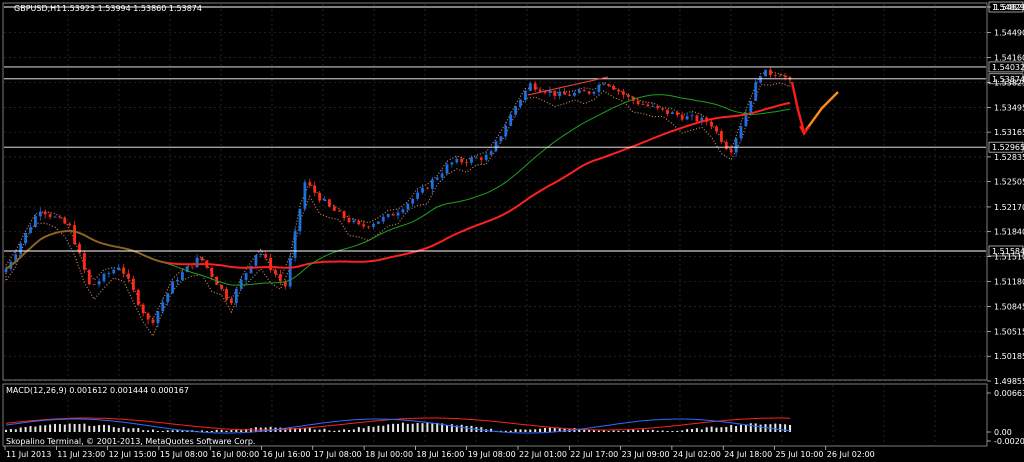 The height and width of the screenshot is (462, 1024). What do you see at coordinates (28, 454) in the screenshot?
I see `time-axis-label: 11 Jul 2013` at bounding box center [28, 454].